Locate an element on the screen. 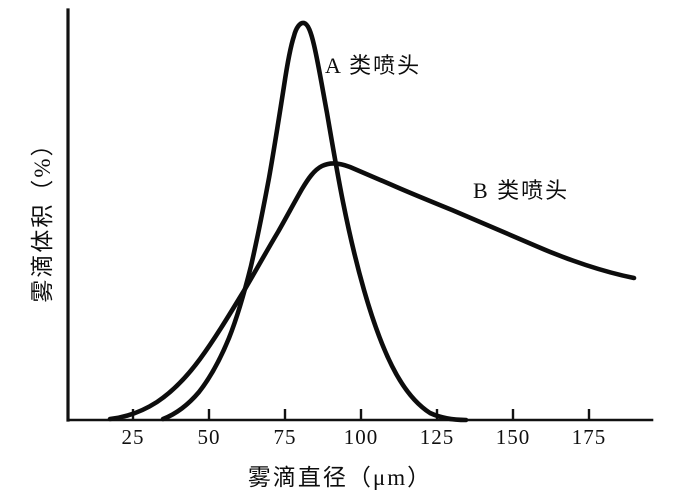  x-axis-ticks is located at coordinates (361, 414).